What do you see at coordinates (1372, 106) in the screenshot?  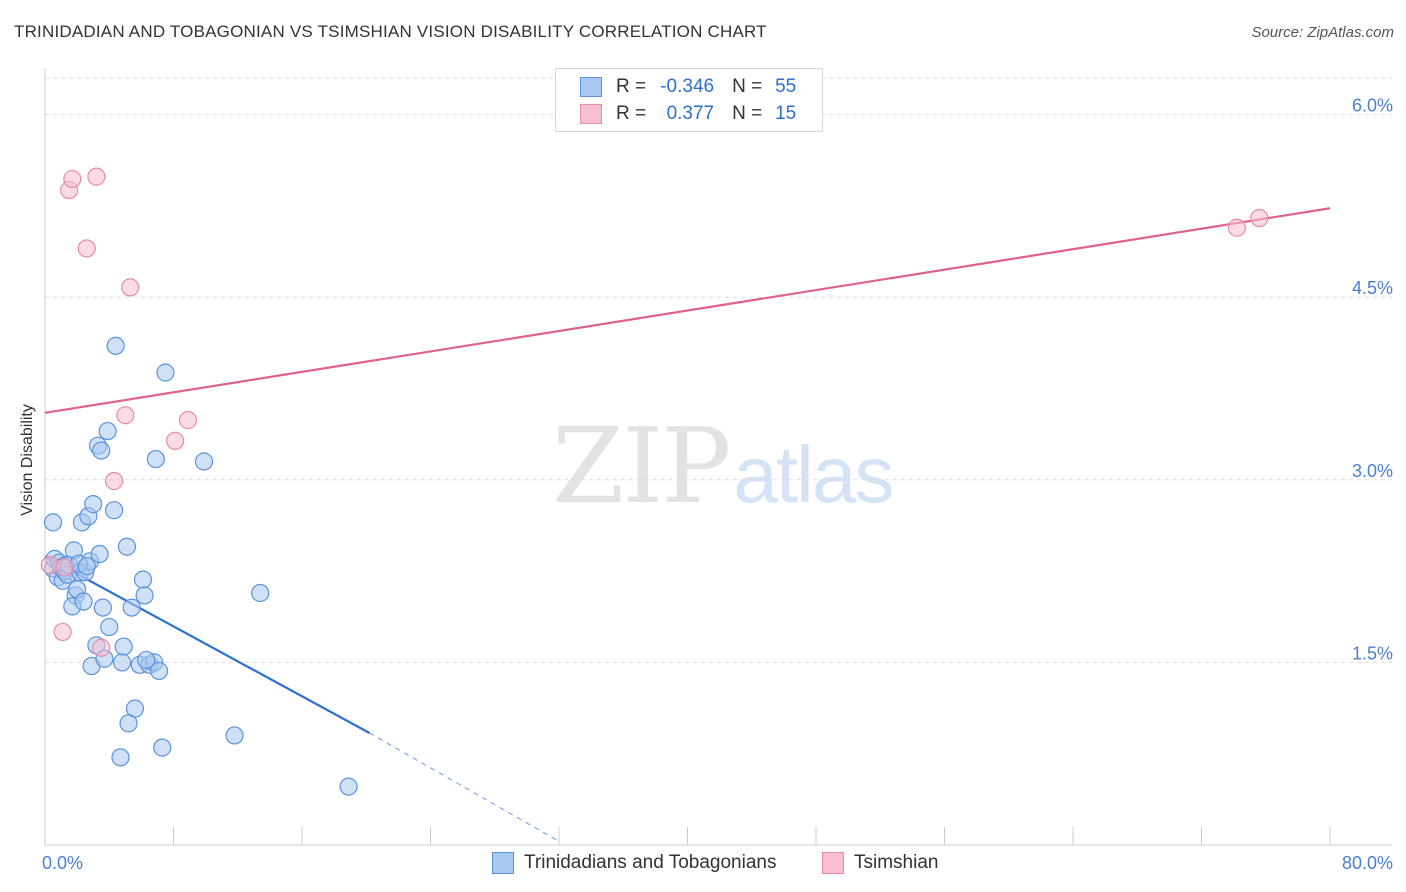 I see `y-tick-label: 6.0%` at bounding box center [1372, 106].